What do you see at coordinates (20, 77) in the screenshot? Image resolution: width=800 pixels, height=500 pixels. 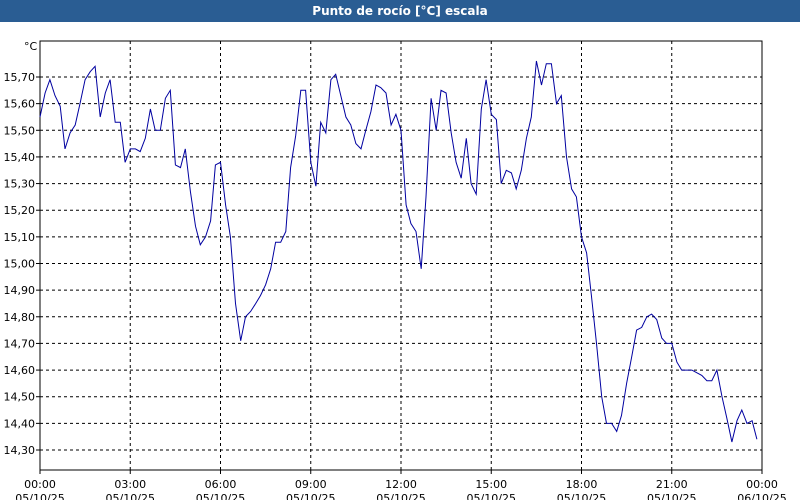 I see `y-tick-label: 15,70` at bounding box center [20, 77].